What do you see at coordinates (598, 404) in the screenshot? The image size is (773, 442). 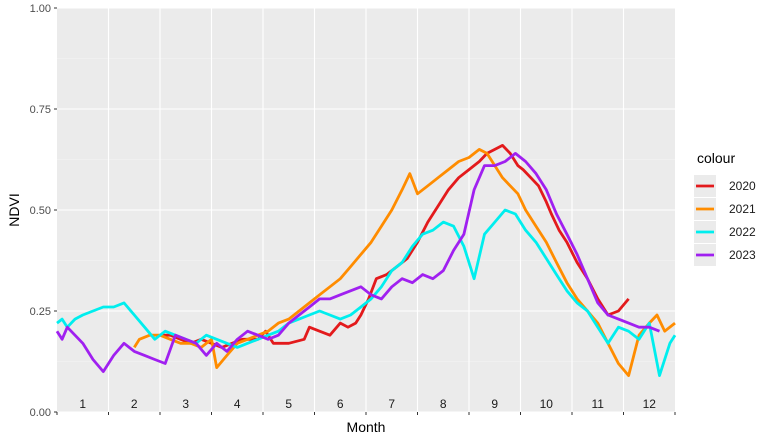 I see `month-label: 11` at bounding box center [598, 404].